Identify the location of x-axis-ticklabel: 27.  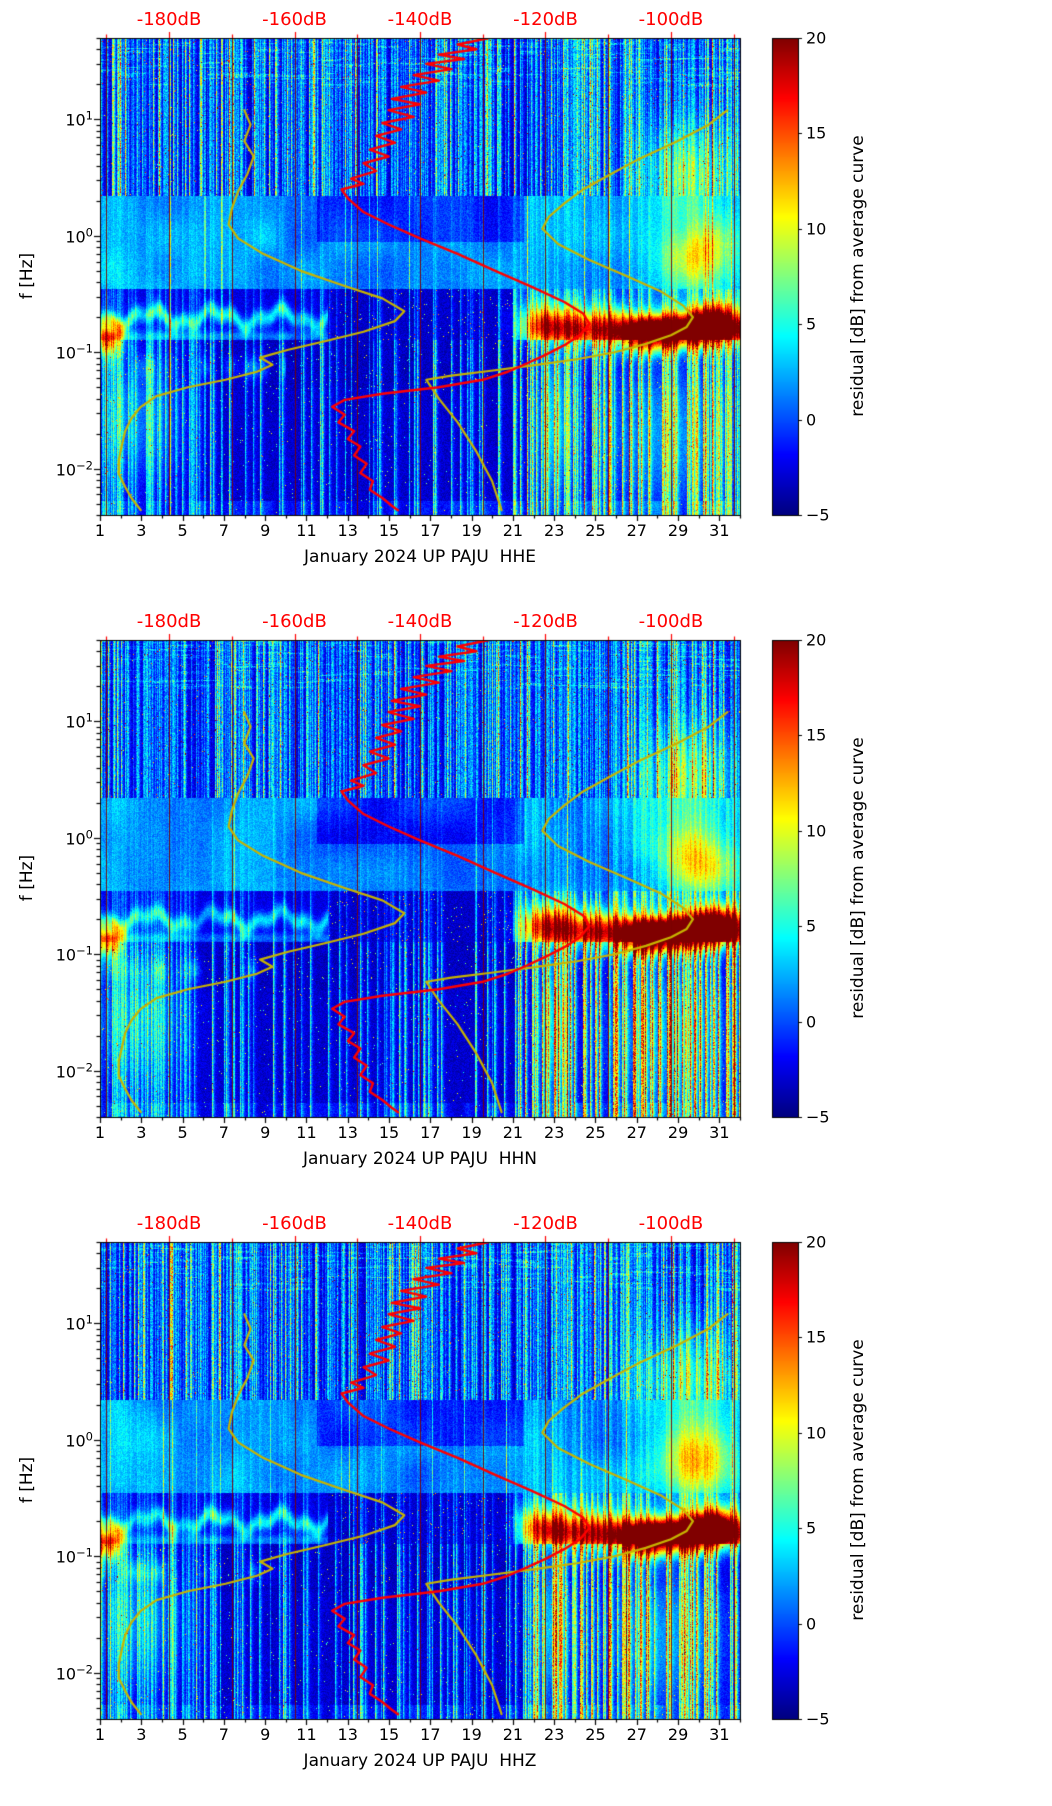
(636, 530).